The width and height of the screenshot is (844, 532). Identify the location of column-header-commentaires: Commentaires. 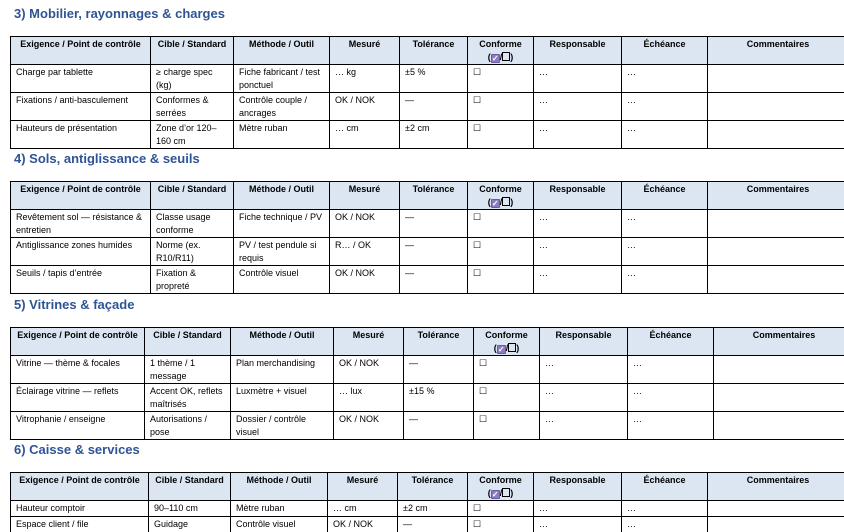
(775, 195).